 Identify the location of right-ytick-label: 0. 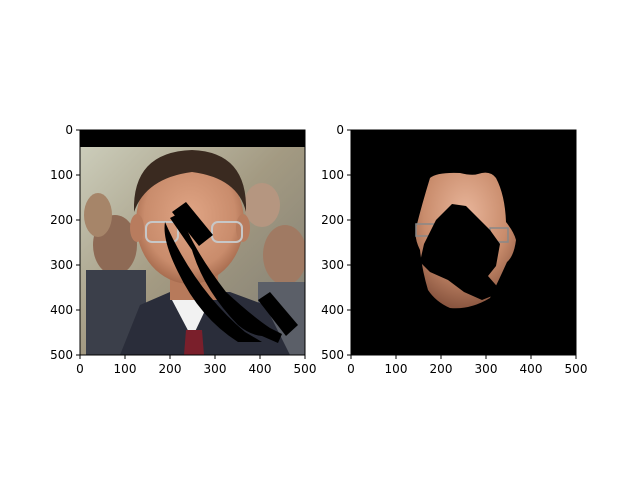
(340, 130).